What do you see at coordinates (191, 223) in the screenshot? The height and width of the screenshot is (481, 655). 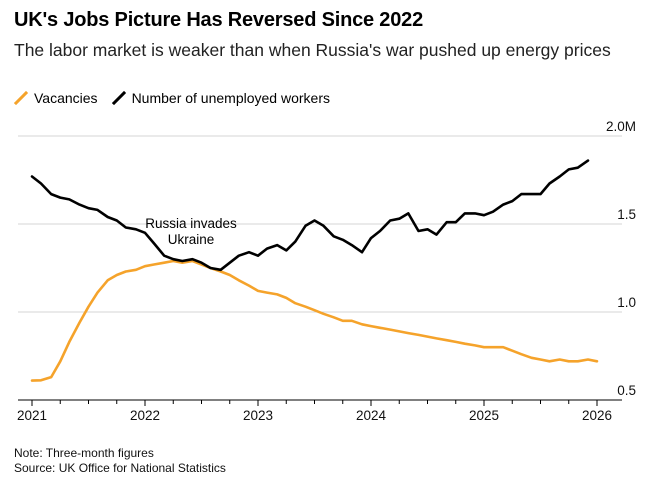 I see `annotation-line-1: Russia invades` at bounding box center [191, 223].